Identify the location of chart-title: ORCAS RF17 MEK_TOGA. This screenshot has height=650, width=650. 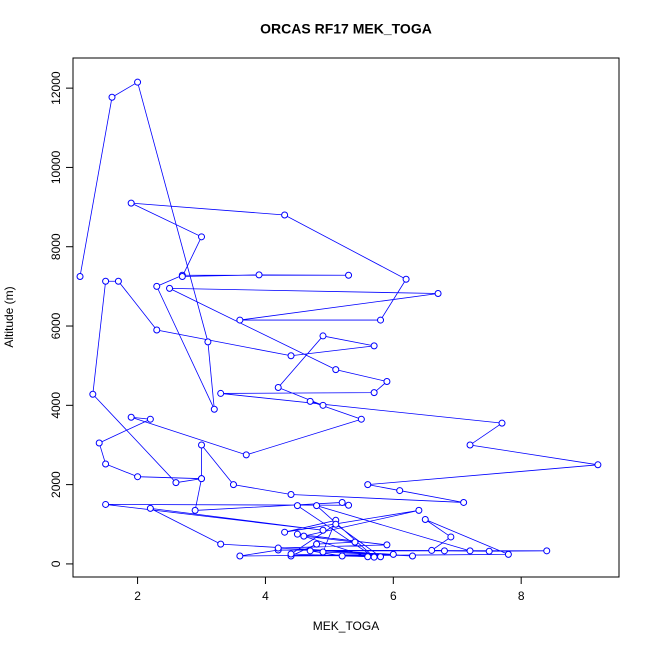
(346, 29).